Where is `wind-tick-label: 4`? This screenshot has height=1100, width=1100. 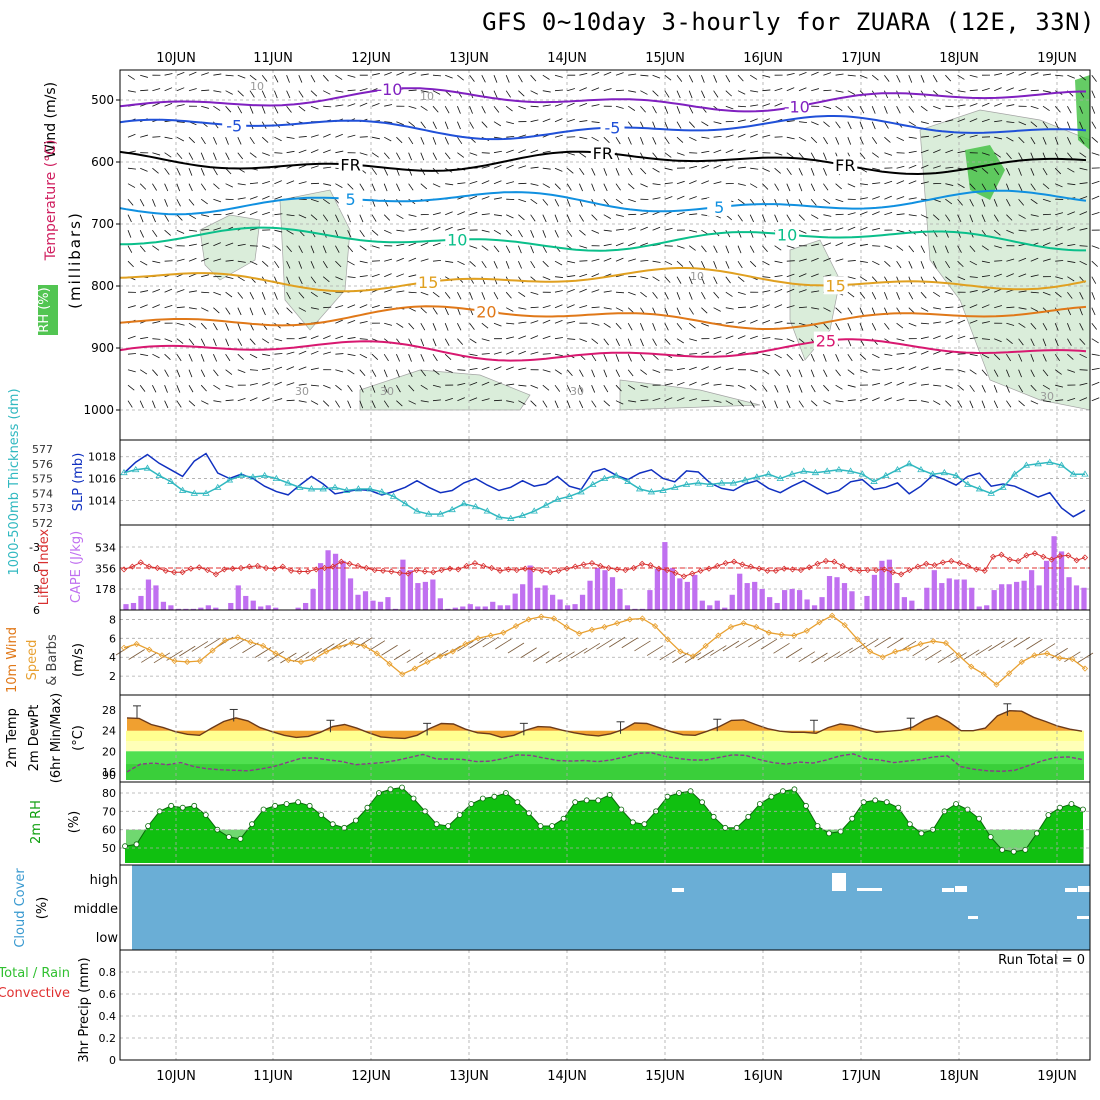
wind-tick-label: 4 is located at coordinates (112, 657).